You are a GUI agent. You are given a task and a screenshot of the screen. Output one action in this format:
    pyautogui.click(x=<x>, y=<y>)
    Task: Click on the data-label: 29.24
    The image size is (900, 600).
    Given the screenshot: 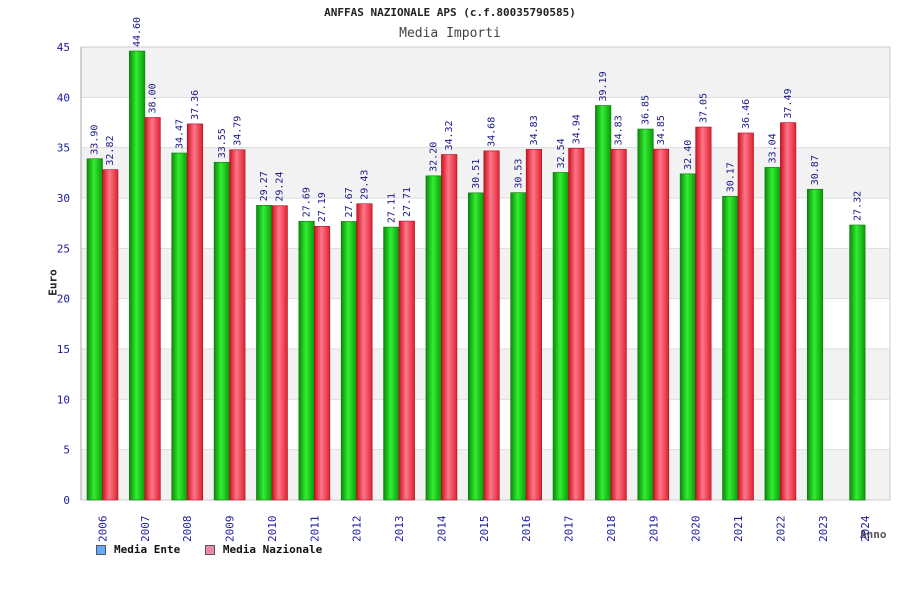 What is the action you would take?
    pyautogui.click(x=280, y=187)
    